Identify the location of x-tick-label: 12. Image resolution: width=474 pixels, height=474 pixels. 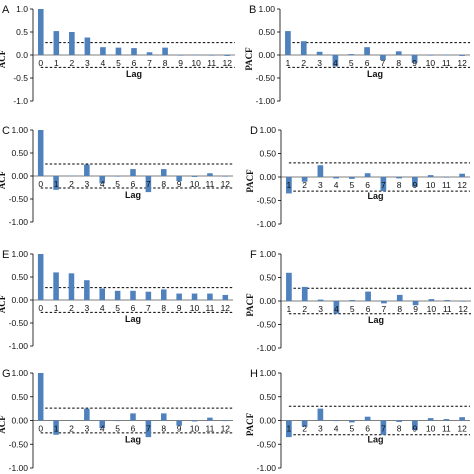
(462, 429).